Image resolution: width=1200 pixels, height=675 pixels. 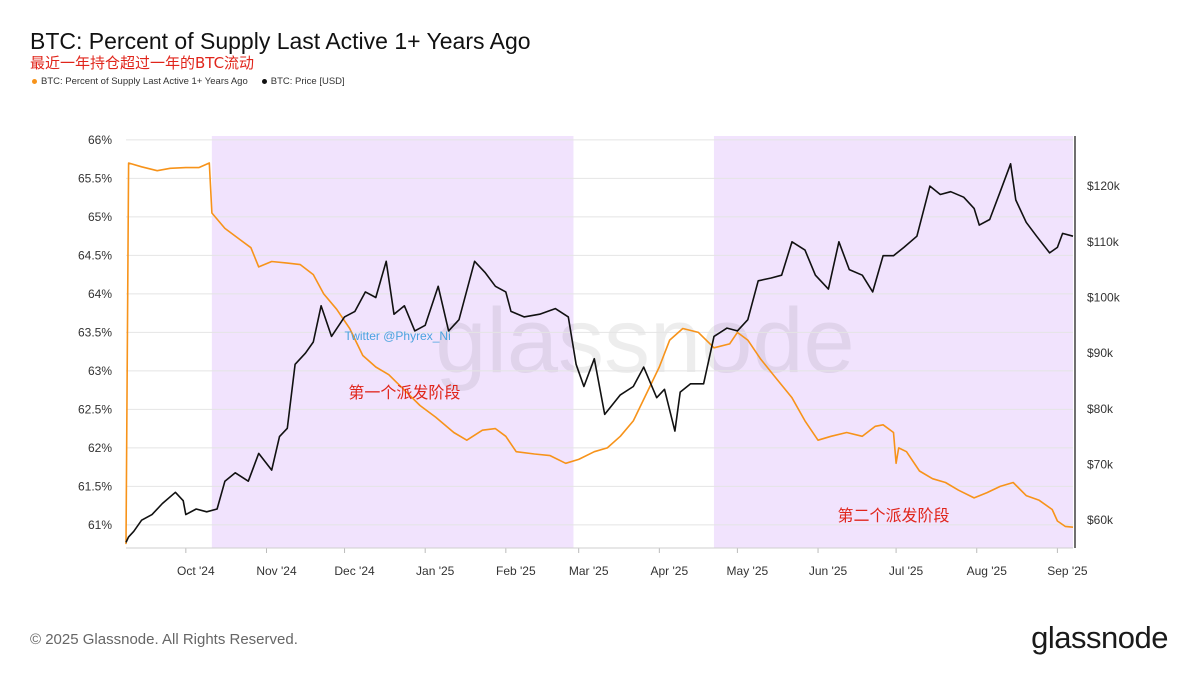 What do you see at coordinates (95, 332) in the screenshot?
I see `y-left-tick-label: 63.5%` at bounding box center [95, 332].